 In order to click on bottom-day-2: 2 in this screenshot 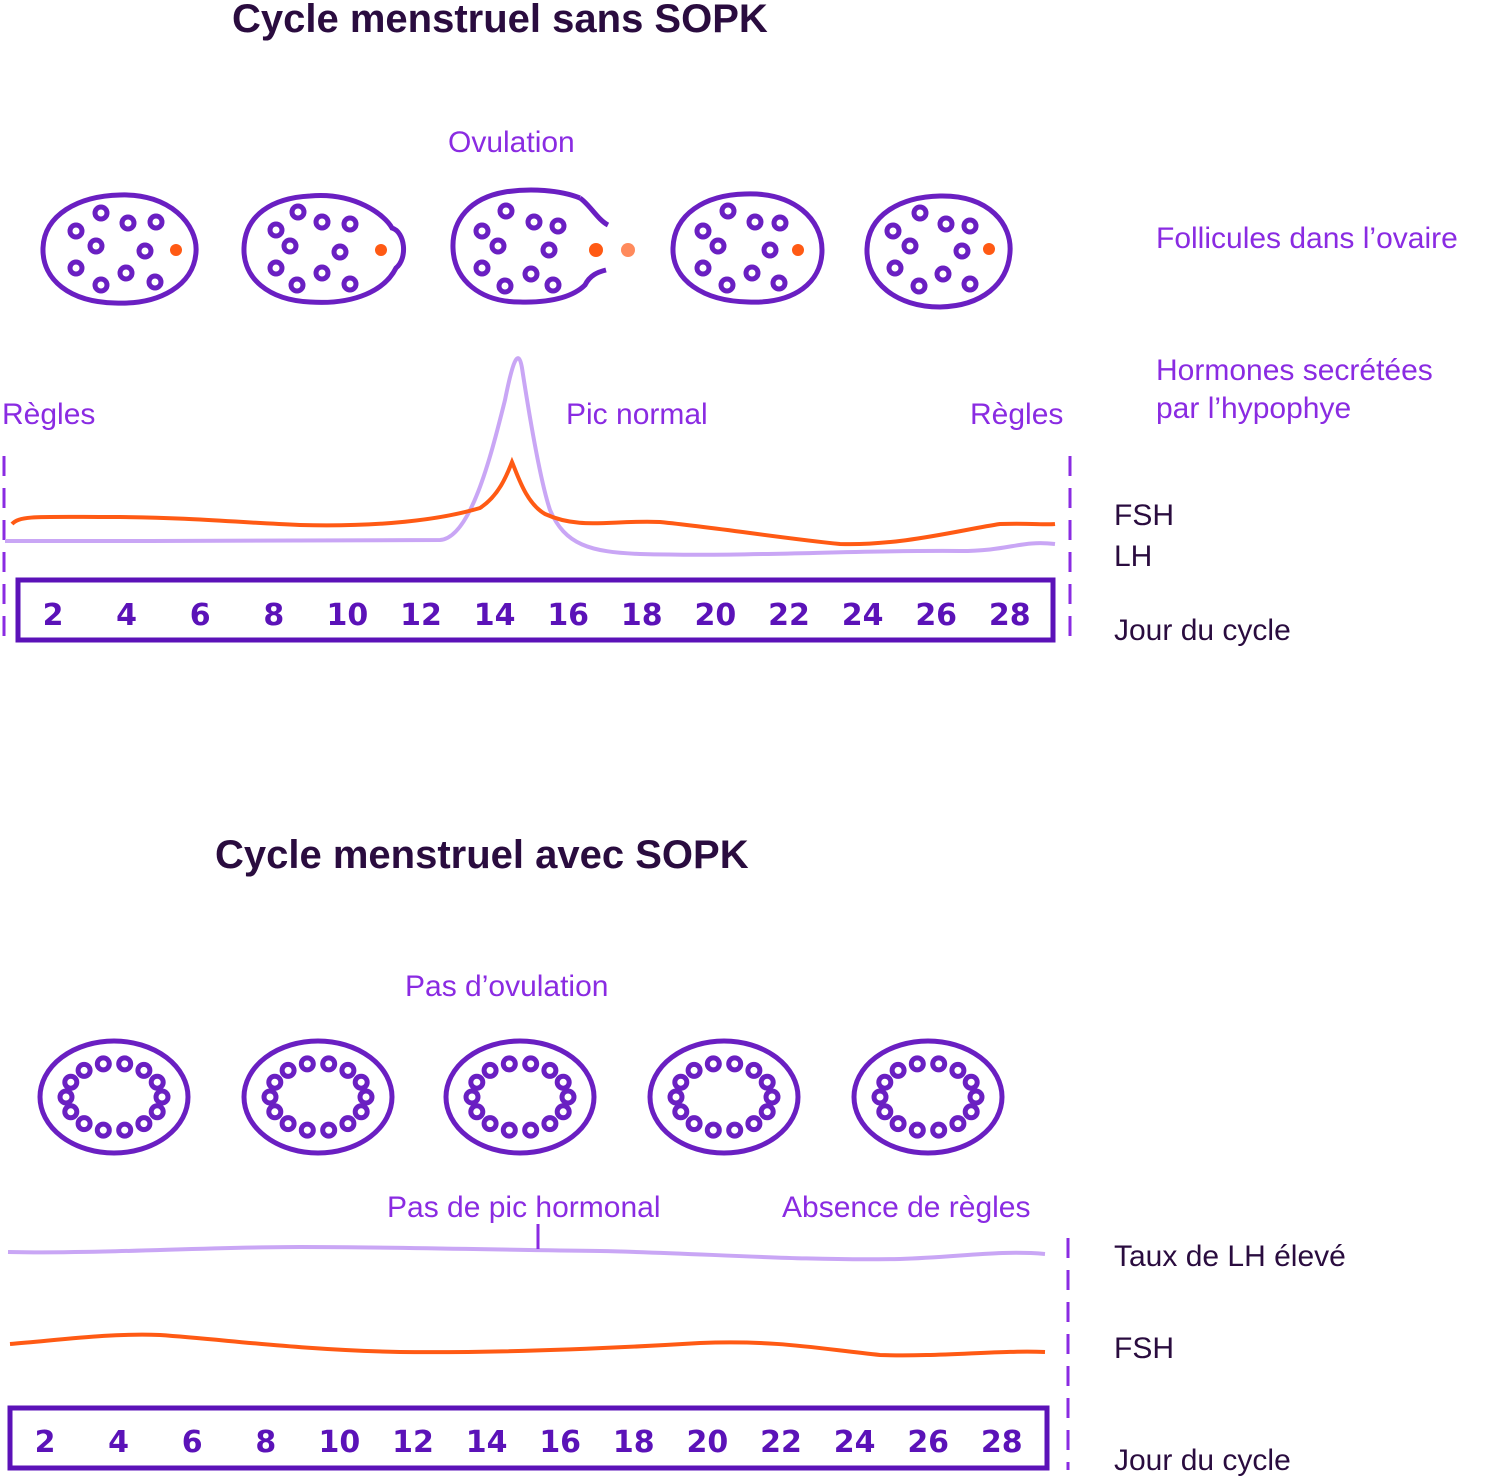, I will do `click(45, 1442)`.